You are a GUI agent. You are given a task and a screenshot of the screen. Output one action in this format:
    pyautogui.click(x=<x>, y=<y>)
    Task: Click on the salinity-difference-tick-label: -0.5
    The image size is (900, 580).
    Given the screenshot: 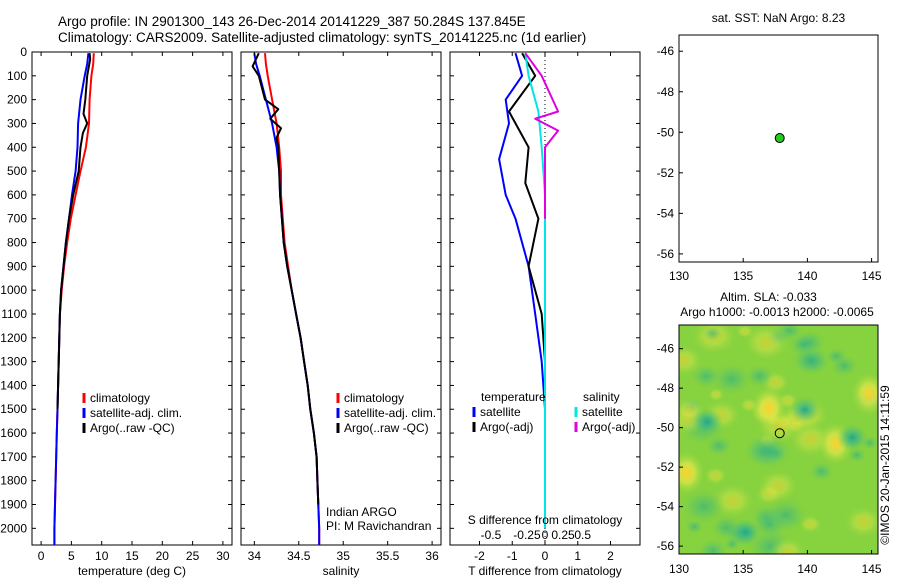 What is the action you would take?
    pyautogui.click(x=491, y=535)
    